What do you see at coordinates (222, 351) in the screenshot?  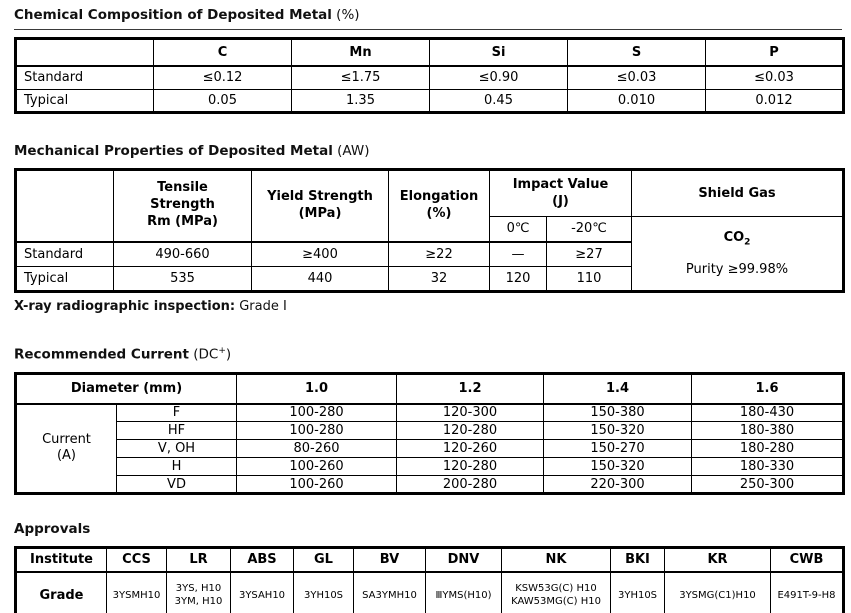 I see `recommended-current-dc-plus: +` at bounding box center [222, 351].